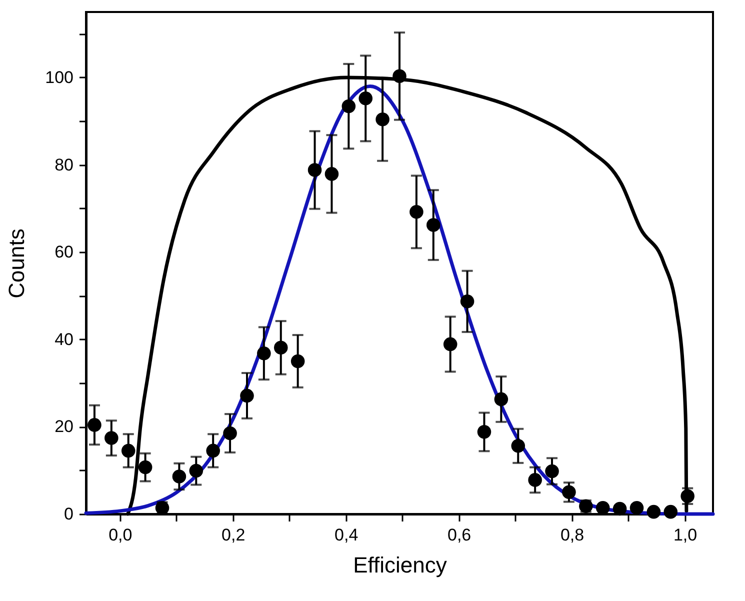 Image resolution: width=745 pixels, height=601 pixels. What do you see at coordinates (572, 535) in the screenshot?
I see `x-tick-label: 0,8` at bounding box center [572, 535].